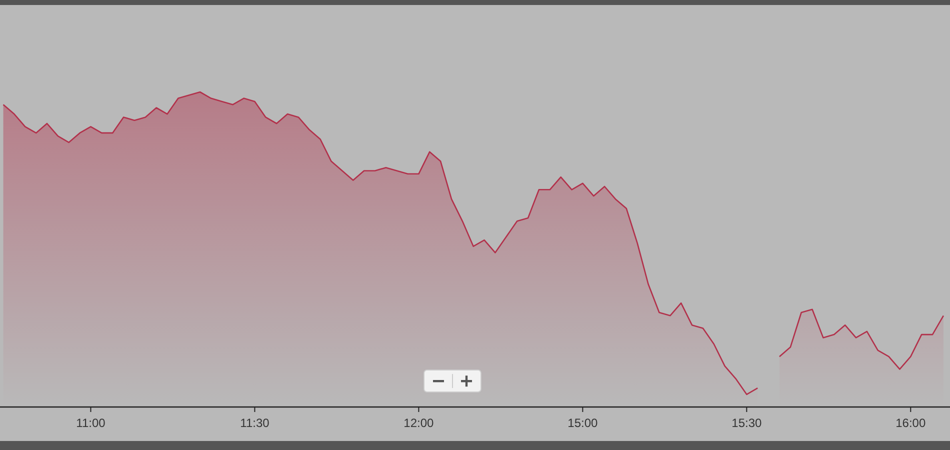 This screenshot has width=950, height=450. I want to click on x-tick-label: 12:00, so click(419, 423).